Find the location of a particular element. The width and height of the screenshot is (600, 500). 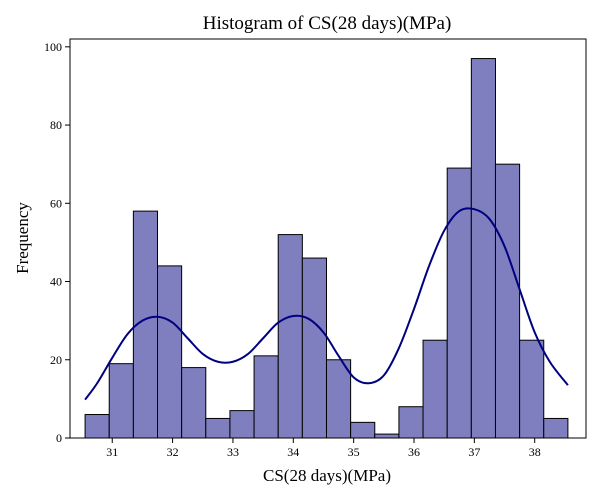

x-axis-ticks: 31 32 33 34 35 36 37 38 is located at coordinates (323, 448).